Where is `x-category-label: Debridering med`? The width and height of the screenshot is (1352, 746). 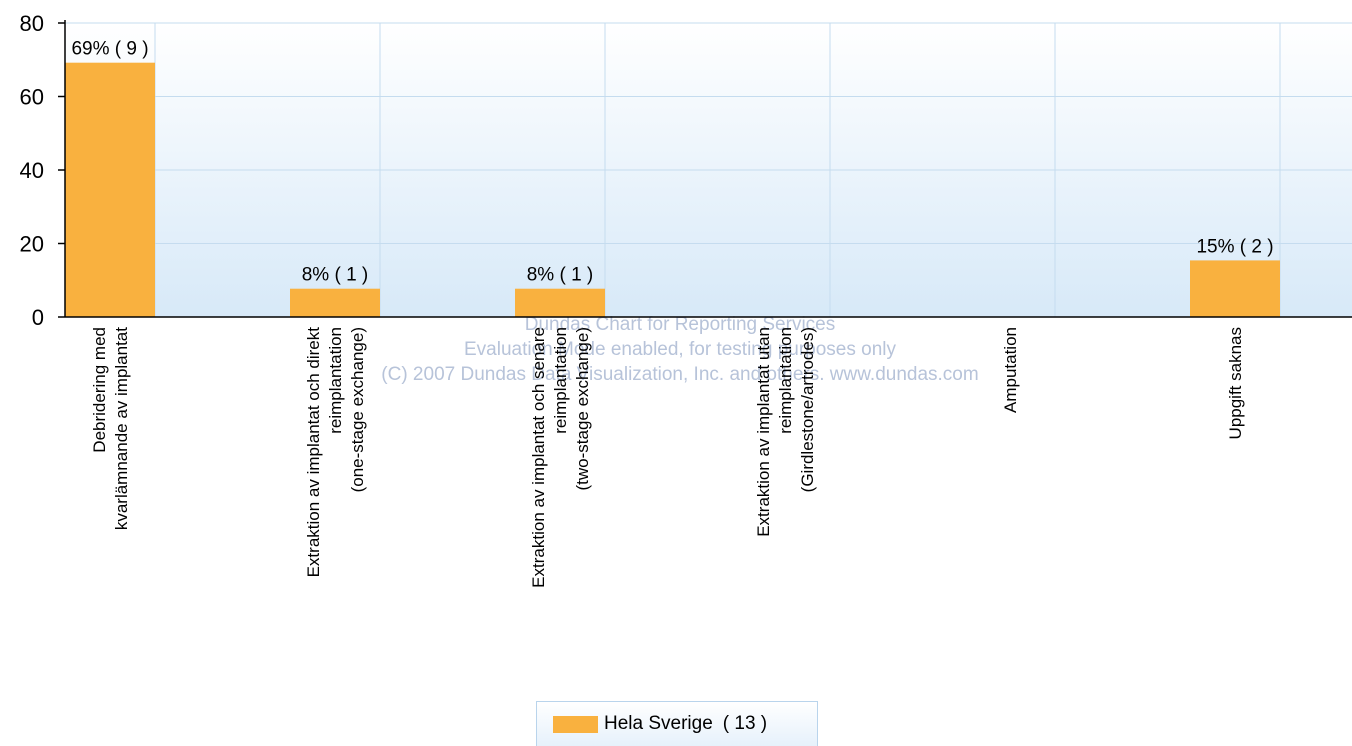 x-category-label: Debridering med is located at coordinates (99, 390).